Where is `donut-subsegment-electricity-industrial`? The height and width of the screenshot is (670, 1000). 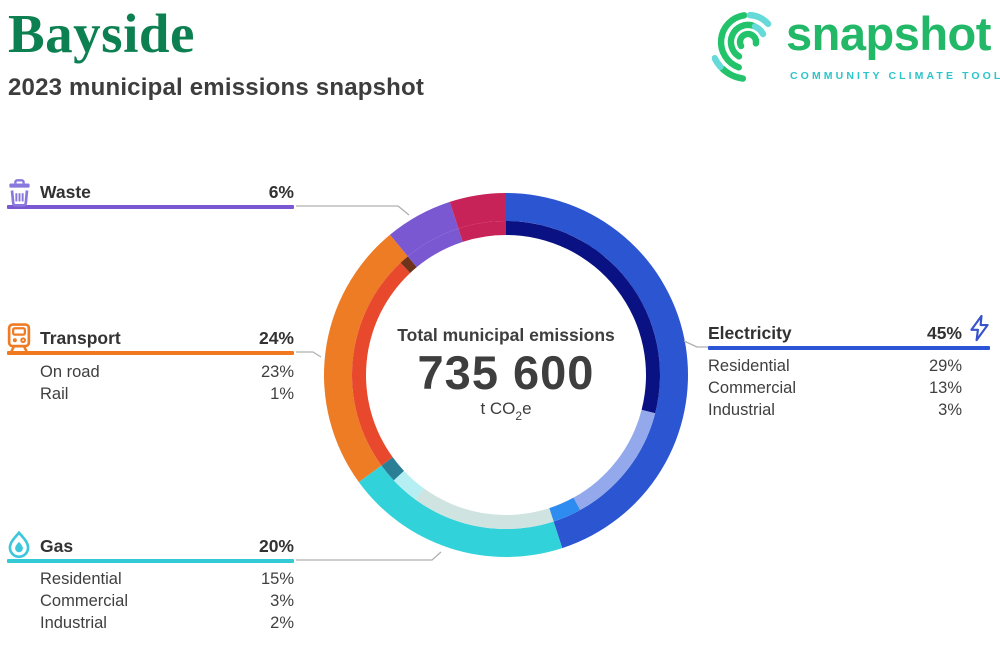
donut-subsegment-electricity-industrial is located at coordinates (565, 509).